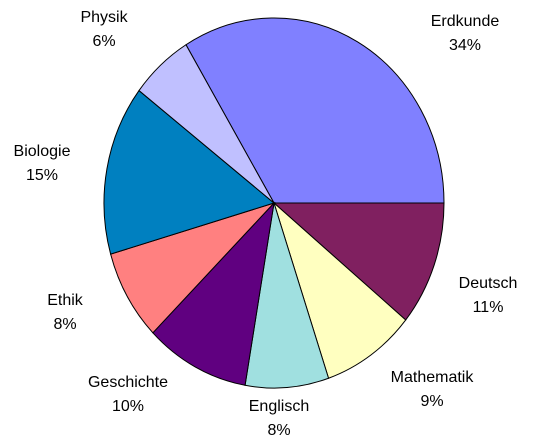  I want to click on slice-label: Englisch, so click(279, 406).